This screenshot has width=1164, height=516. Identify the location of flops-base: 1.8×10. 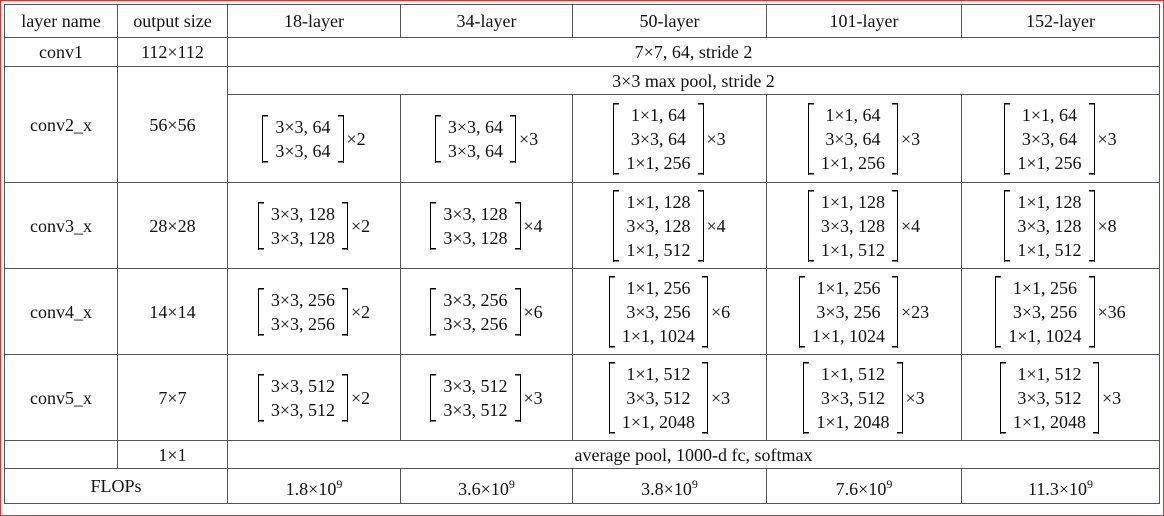
(311, 488).